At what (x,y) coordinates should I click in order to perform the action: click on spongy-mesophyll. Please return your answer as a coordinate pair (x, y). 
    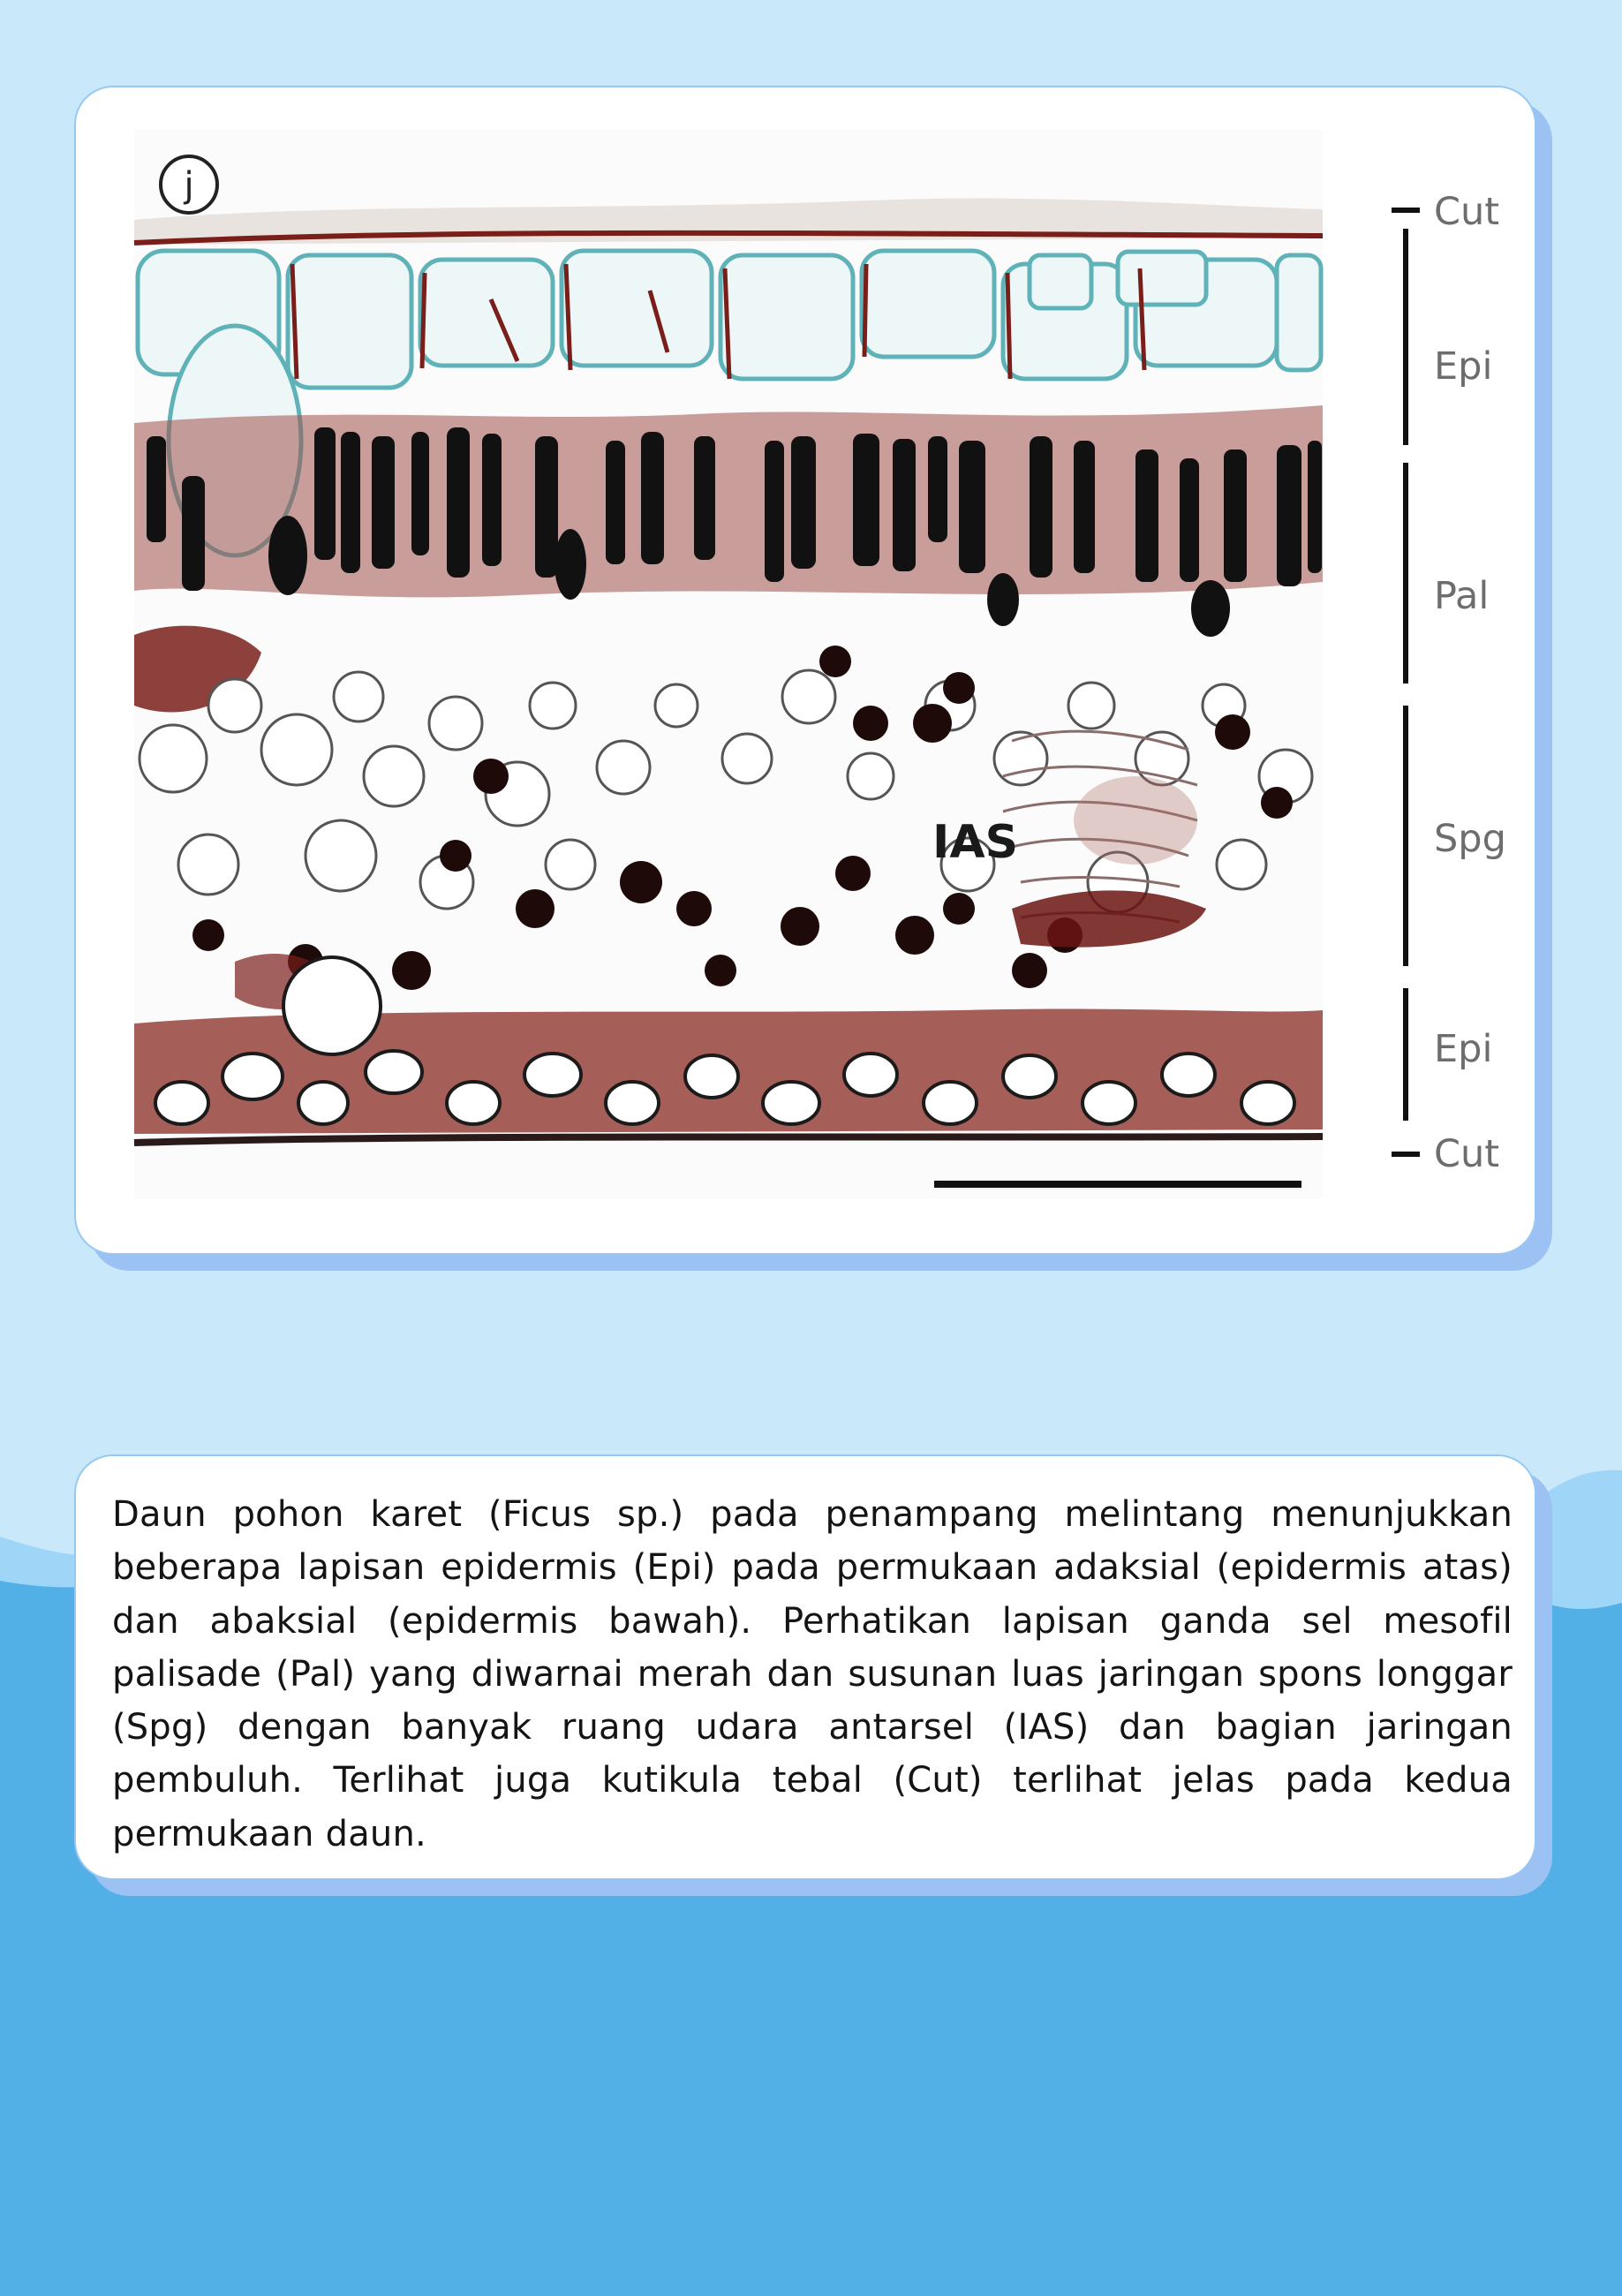
    Looking at the image, I should click on (726, 791).